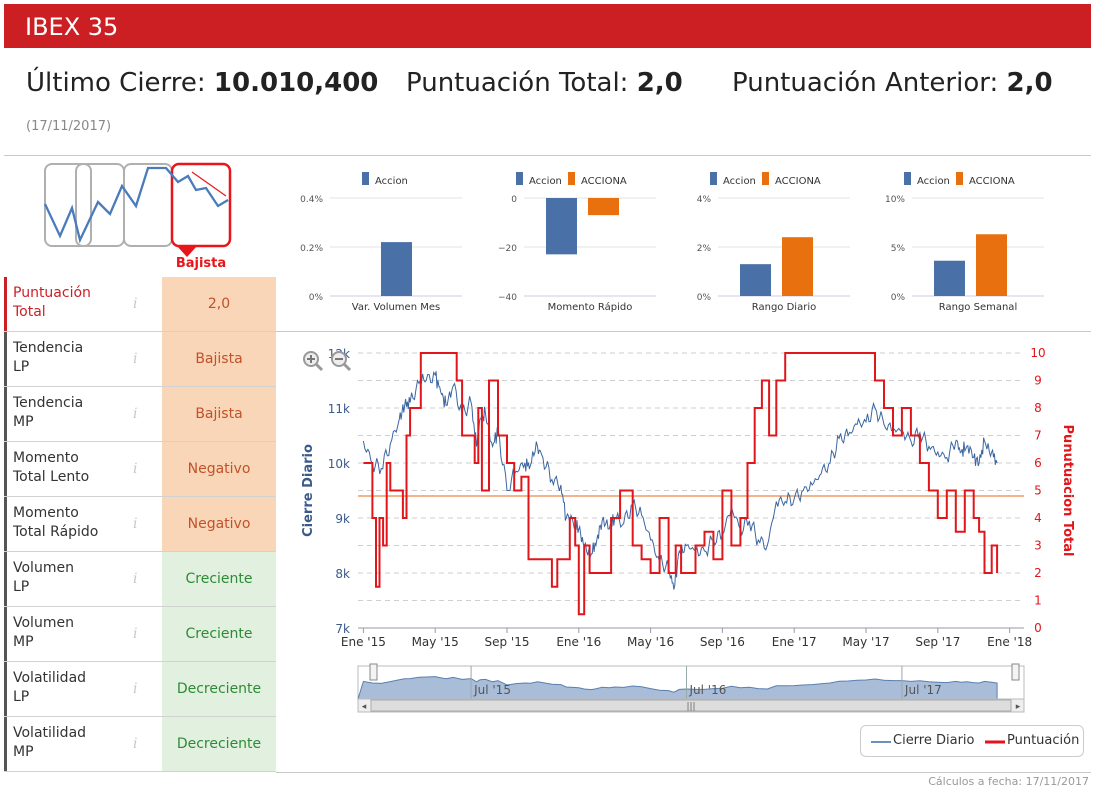 The height and width of the screenshot is (793, 1095). What do you see at coordinates (83, 304) in the screenshot?
I see `indicator-label: Puntuación Total` at bounding box center [83, 304].